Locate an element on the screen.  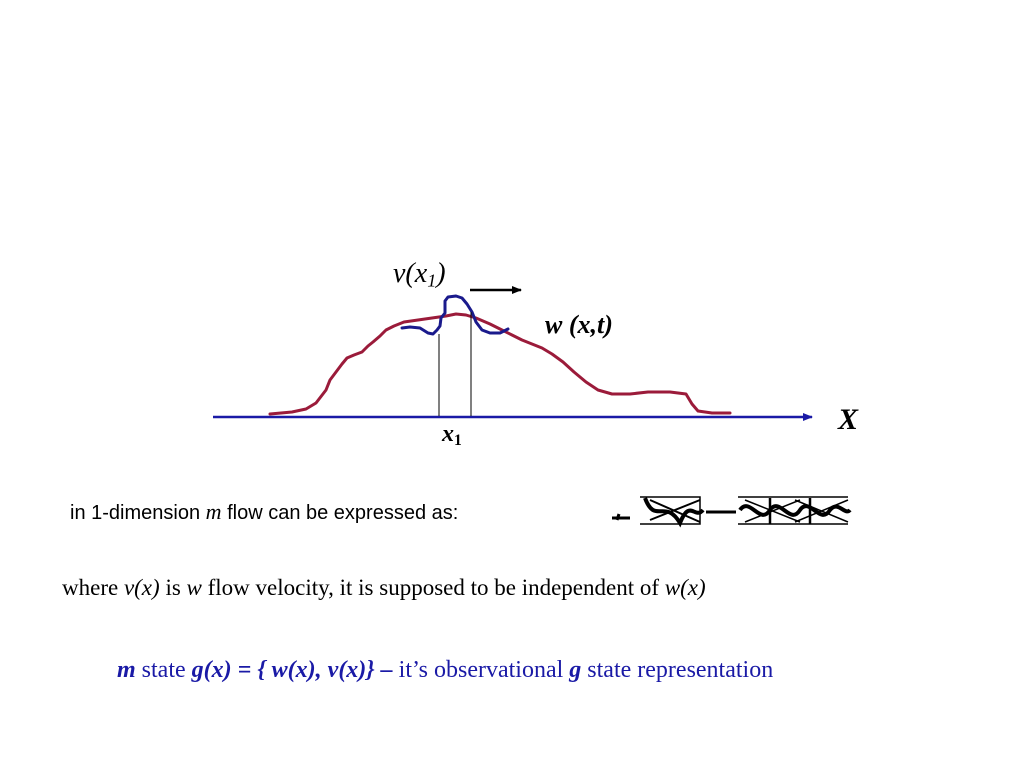
wave-curve is located at coordinates (500, 364).